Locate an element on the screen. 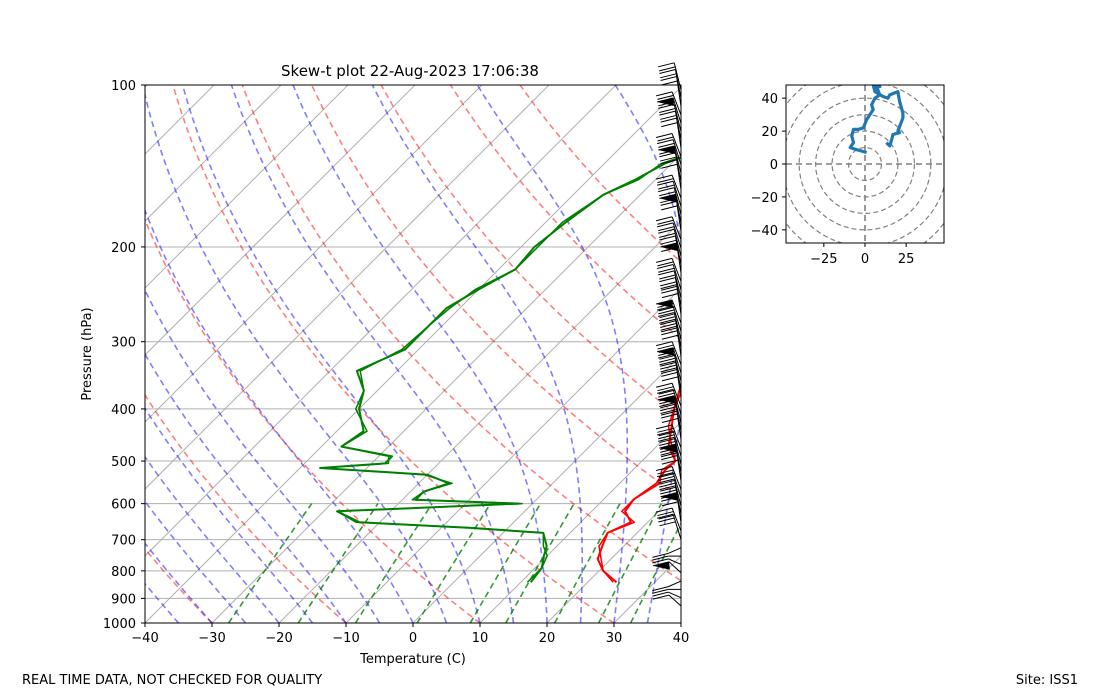 Image resolution: width=1100 pixels, height=700 pixels. hodograph-x-tick-label: 25 is located at coordinates (906, 259).